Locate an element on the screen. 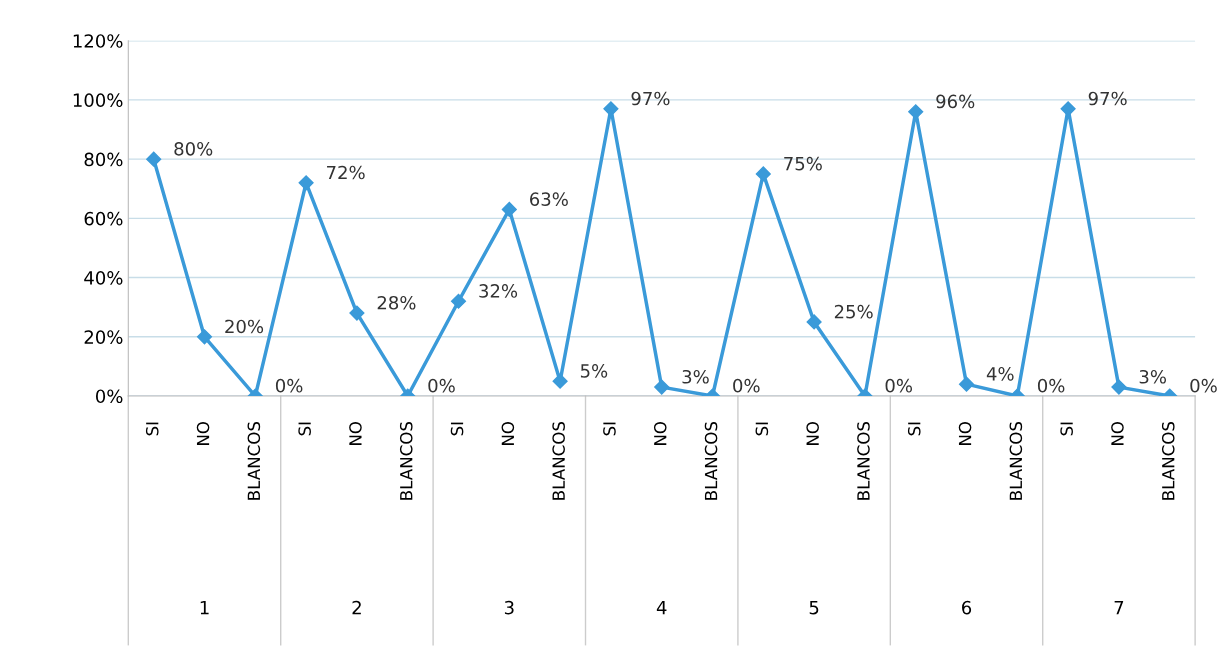 Image resolution: width=1222 pixels, height=646 pixels. y-tick-label: 80% is located at coordinates (103, 159).